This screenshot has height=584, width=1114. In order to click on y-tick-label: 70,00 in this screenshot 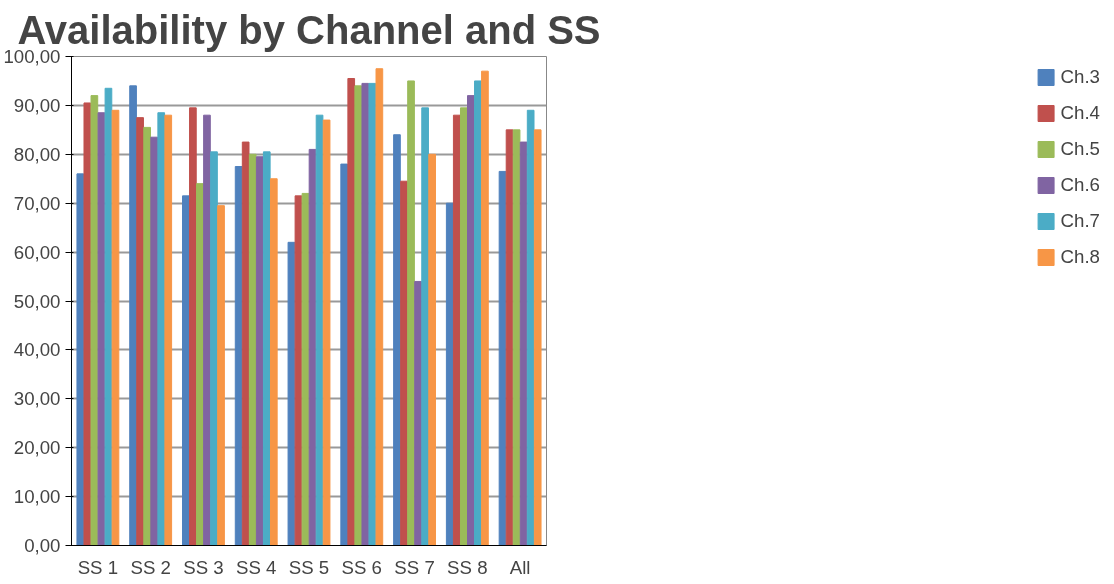, I will do `click(37, 203)`.